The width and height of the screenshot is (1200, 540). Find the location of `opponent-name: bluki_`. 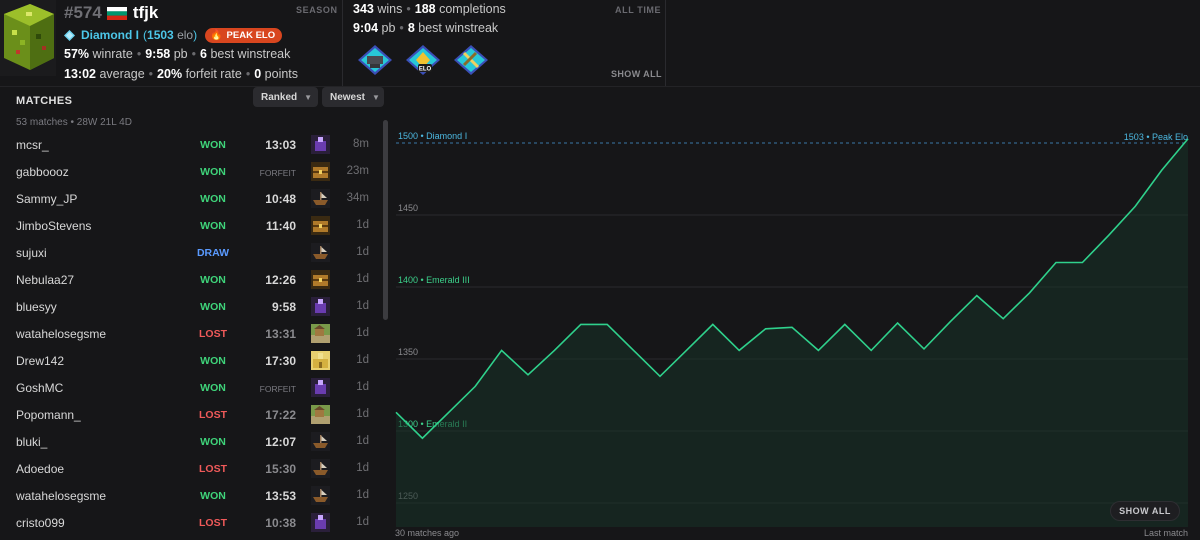

opponent-name: bluki_ is located at coordinates (32, 442).